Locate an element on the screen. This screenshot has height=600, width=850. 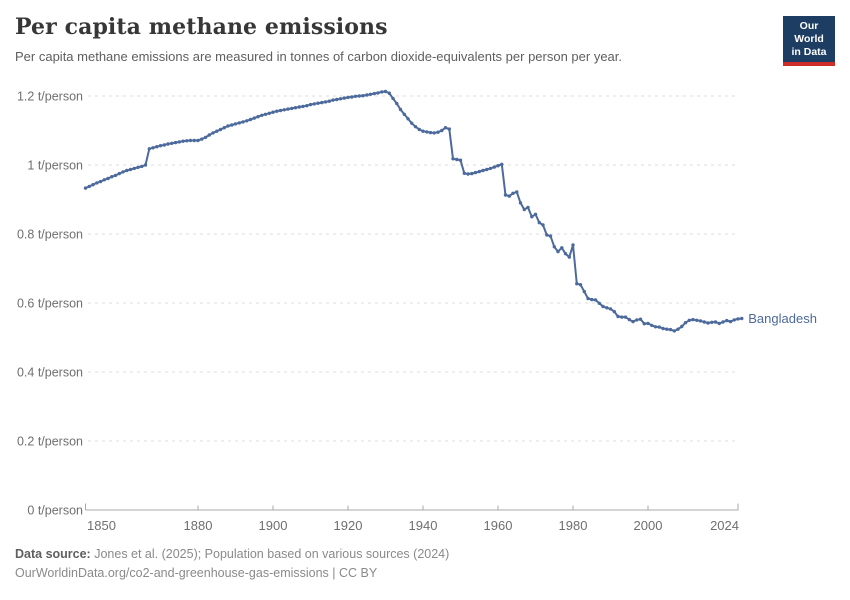
owid-logo-line1: Our World is located at coordinates (809, 33).